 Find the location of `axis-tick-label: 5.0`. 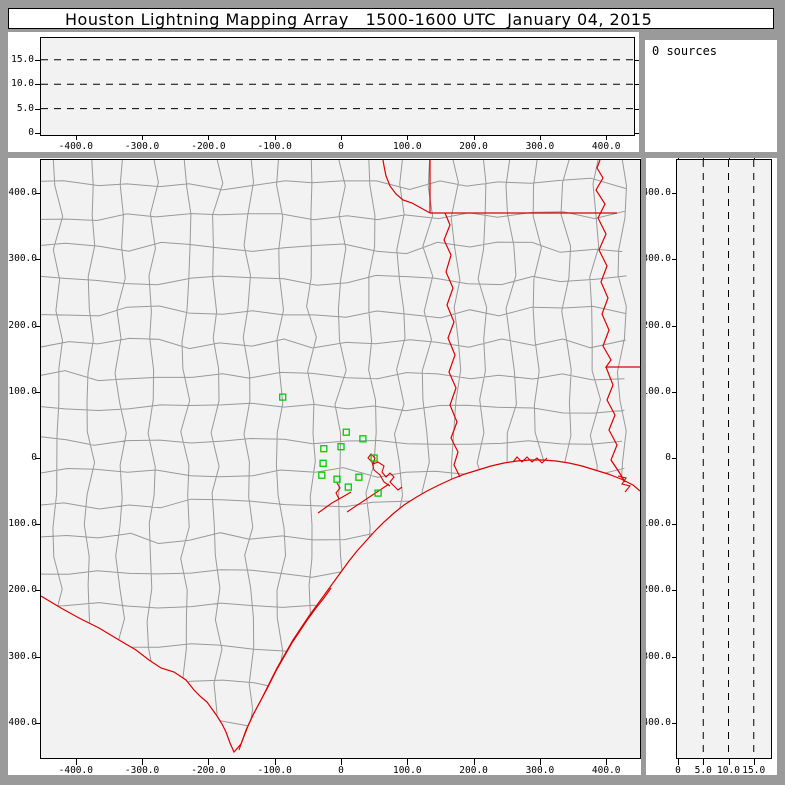

axis-tick-label: 5.0 is located at coordinates (25, 108).